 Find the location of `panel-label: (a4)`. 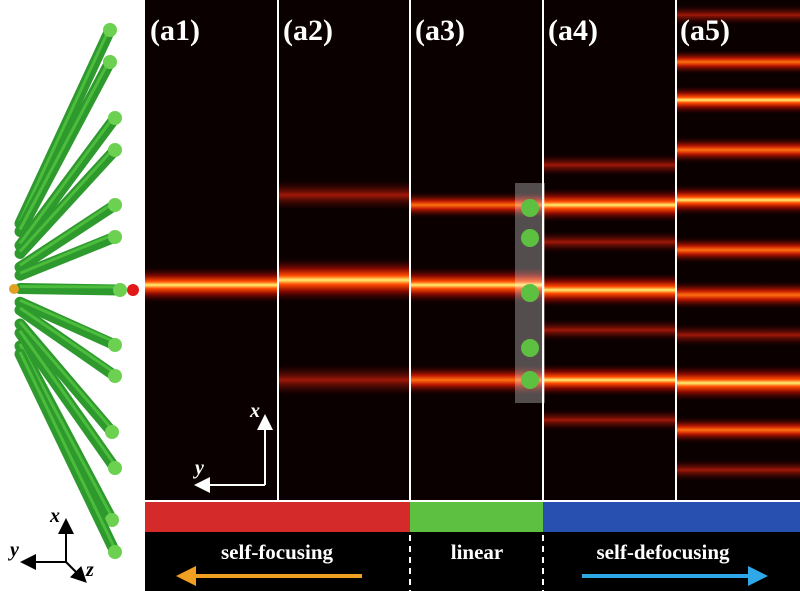

panel-label: (a4) is located at coordinates (573, 30).